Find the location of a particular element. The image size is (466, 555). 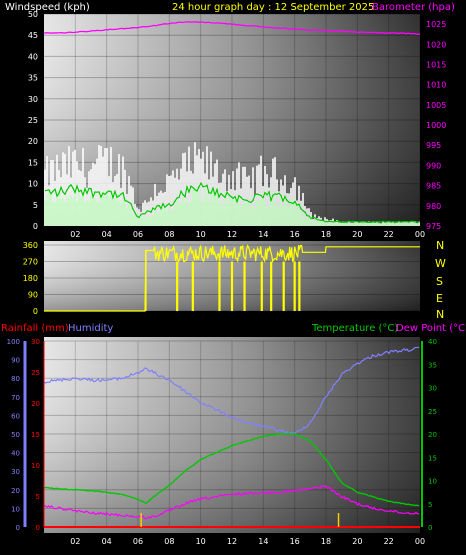

humidity-line is located at coordinates (231, 390).